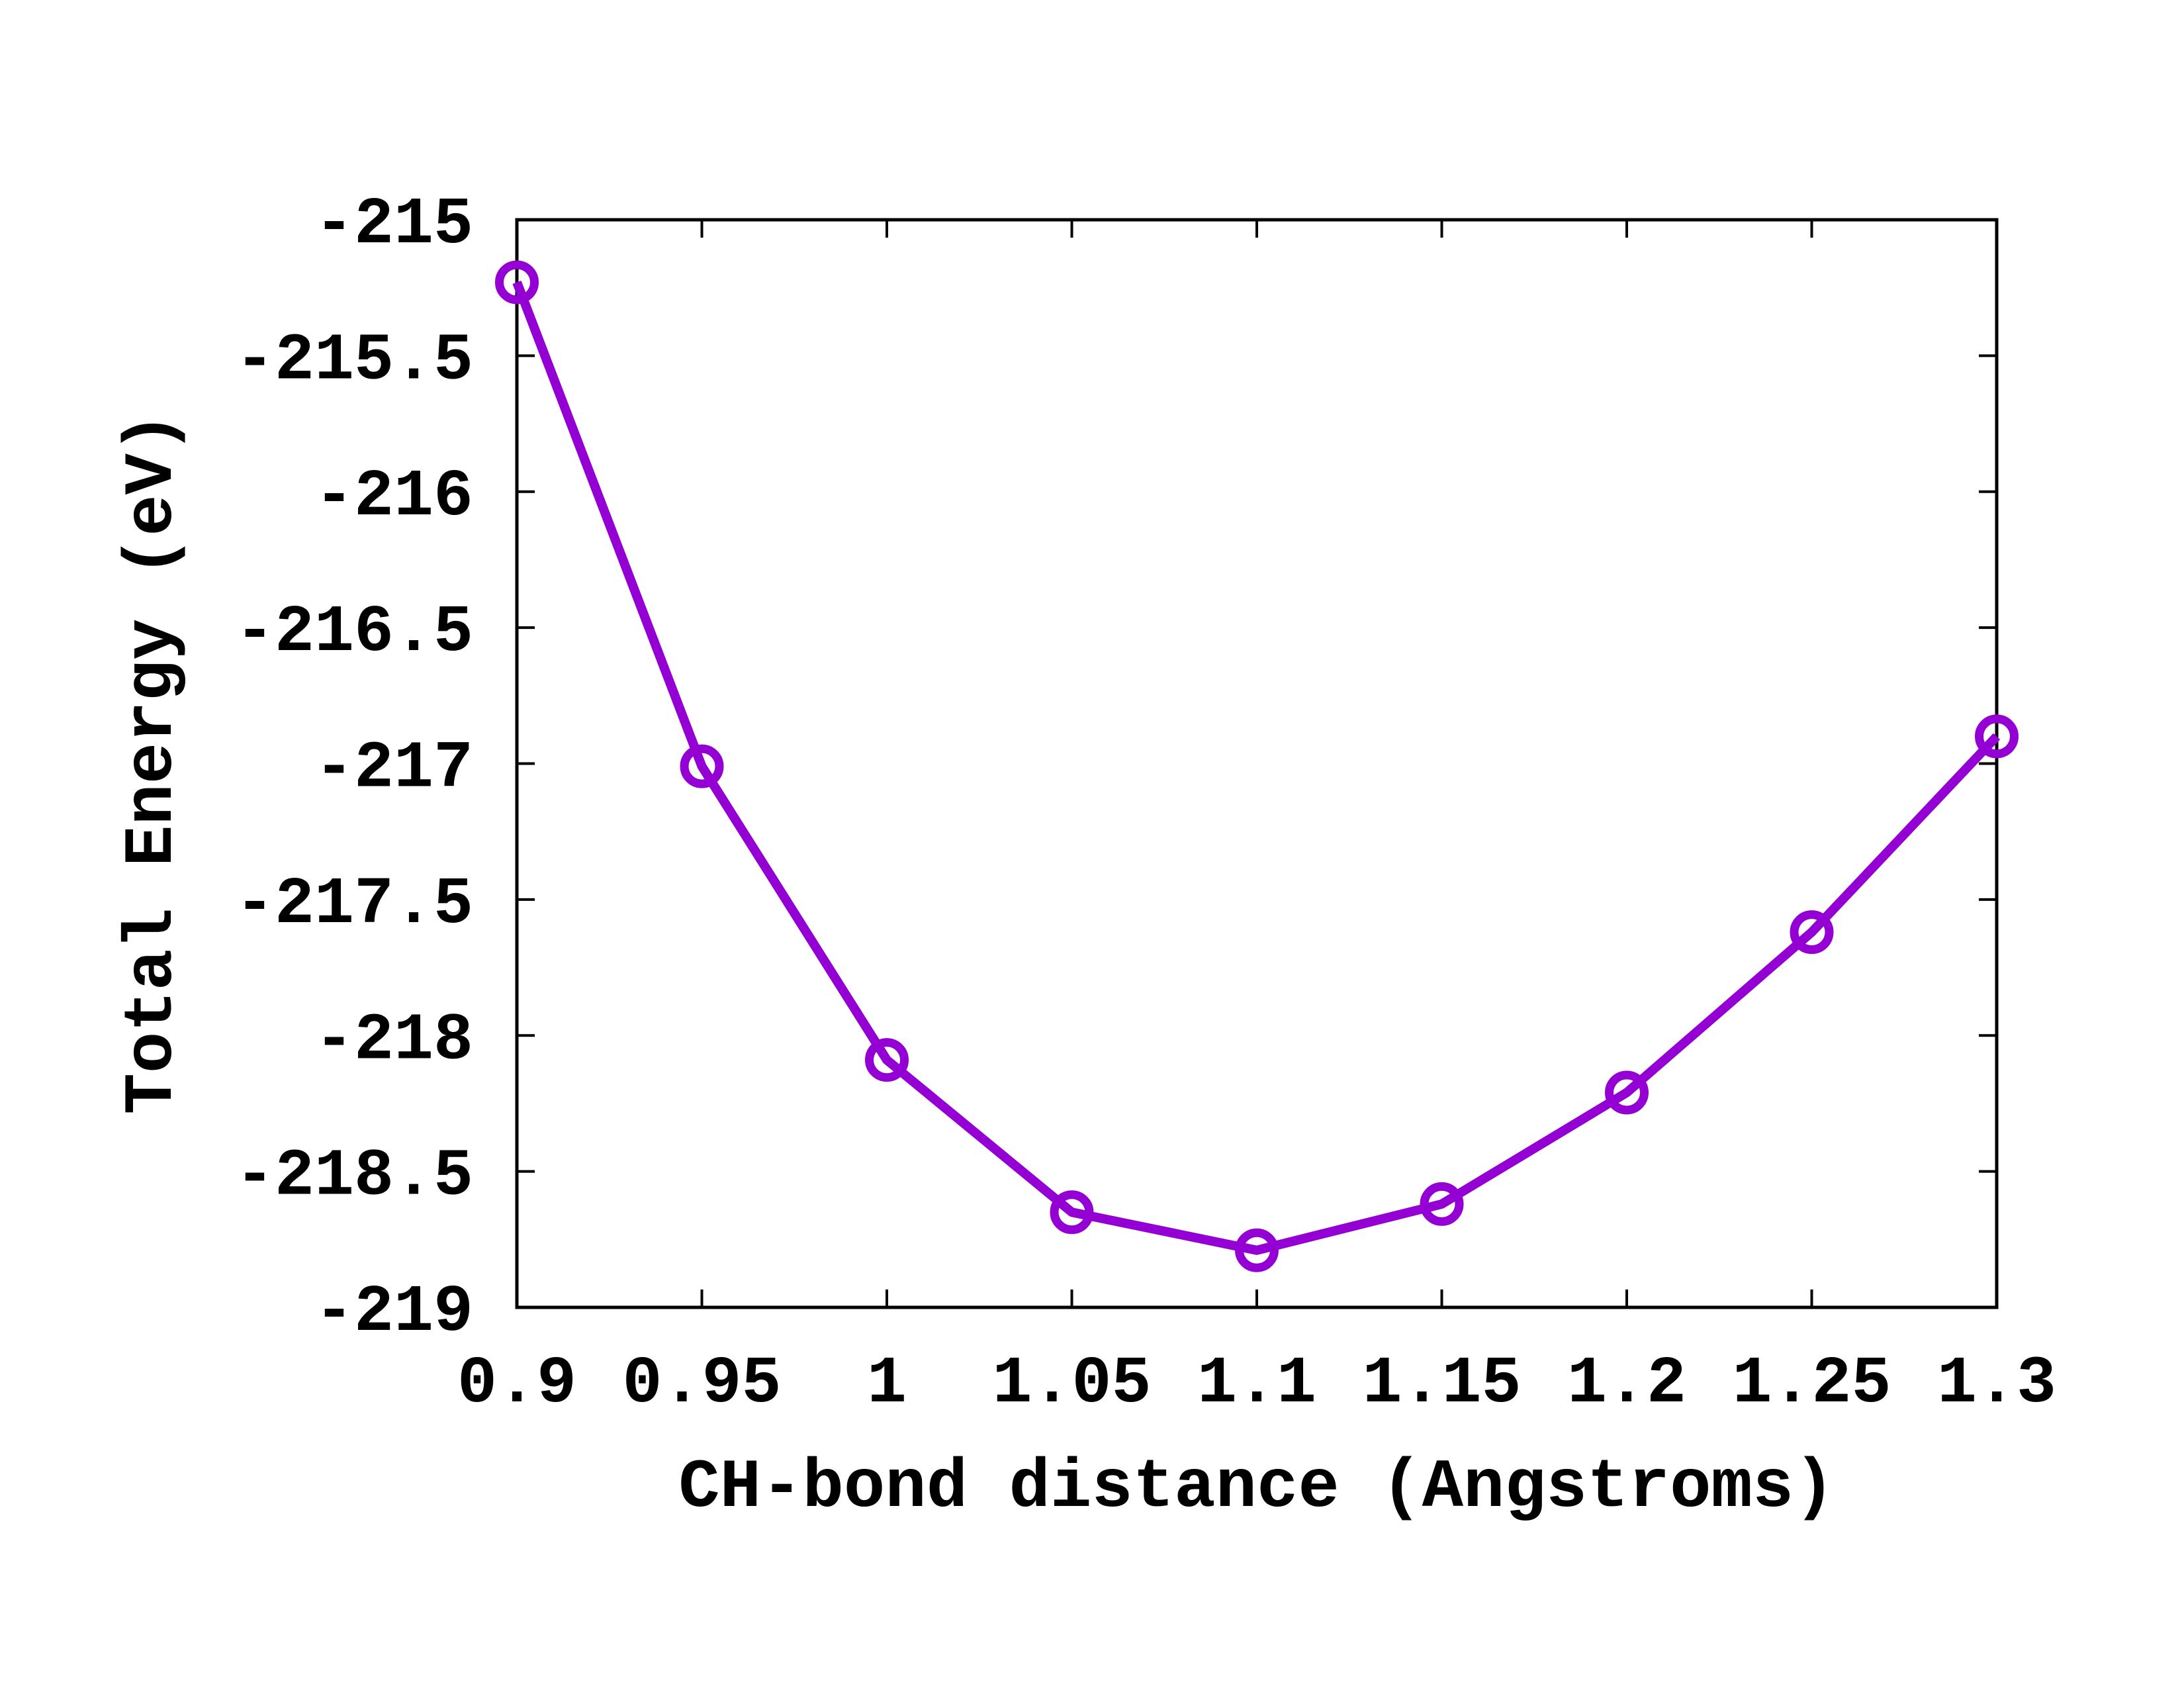 The width and height of the screenshot is (2184, 1688). What do you see at coordinates (1256, 1488) in the screenshot?
I see `x-axis-label: CH-bond distance (Angstroms)` at bounding box center [1256, 1488].